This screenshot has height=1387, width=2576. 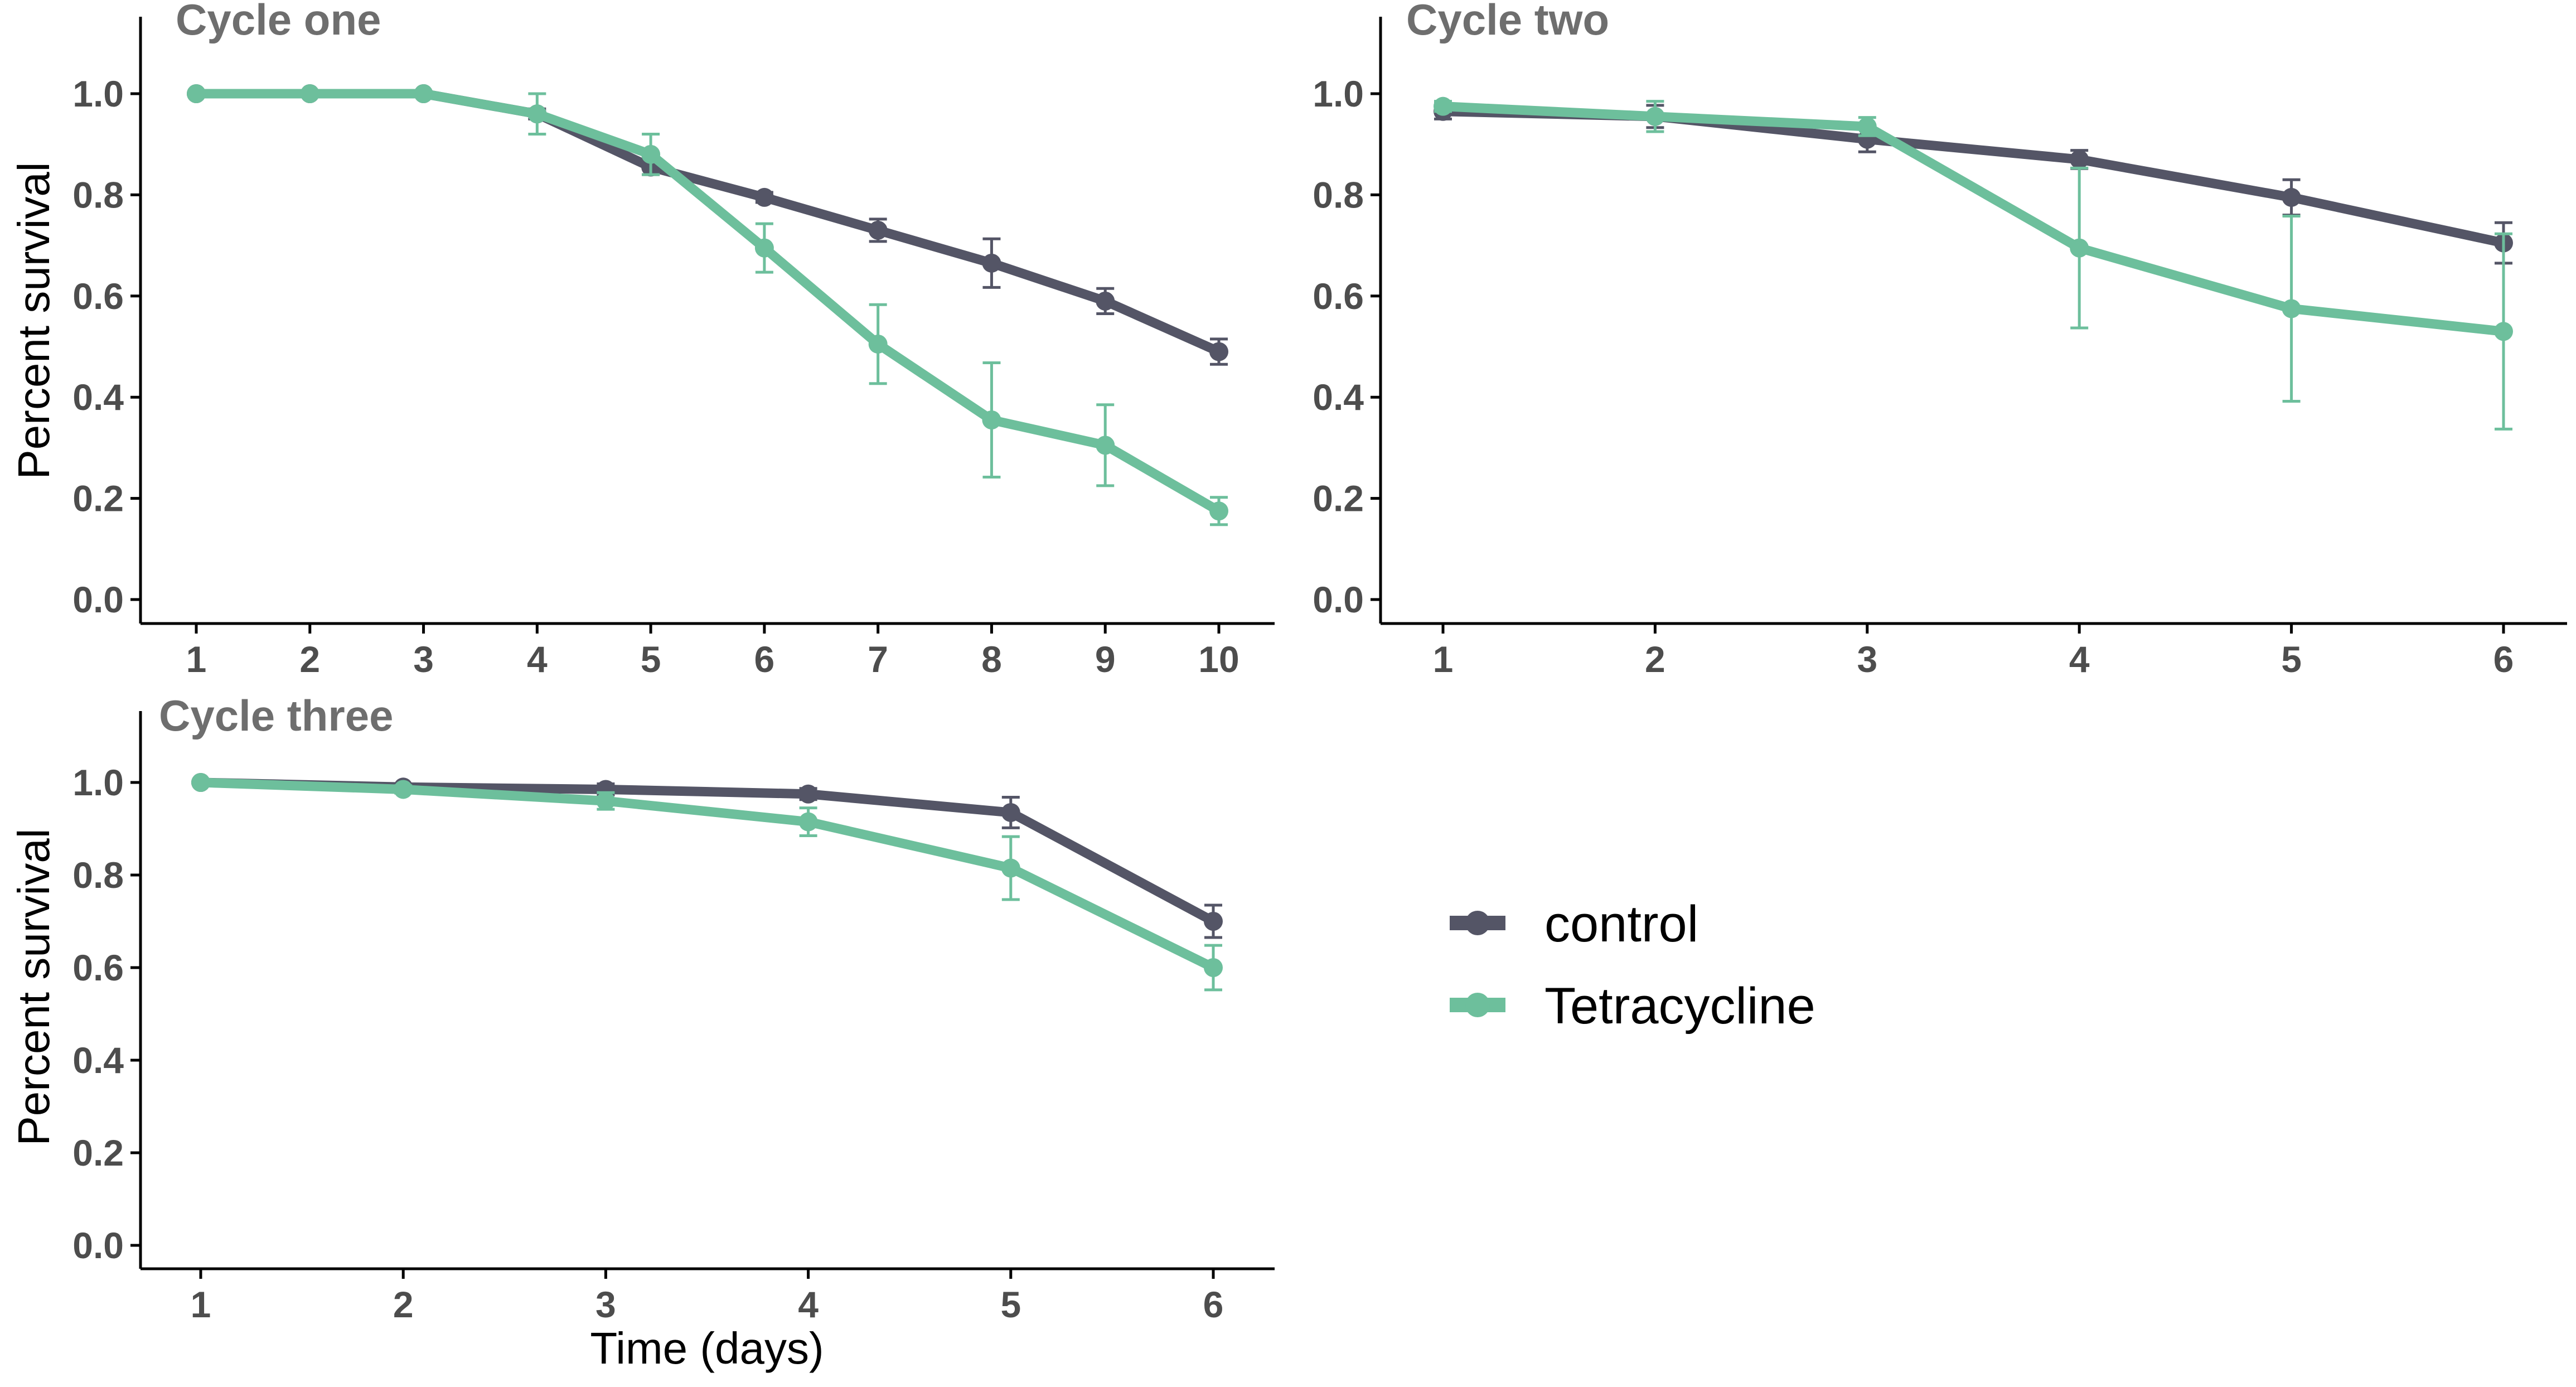 What do you see at coordinates (878, 659) in the screenshot?
I see `x-tick-label: 7` at bounding box center [878, 659].